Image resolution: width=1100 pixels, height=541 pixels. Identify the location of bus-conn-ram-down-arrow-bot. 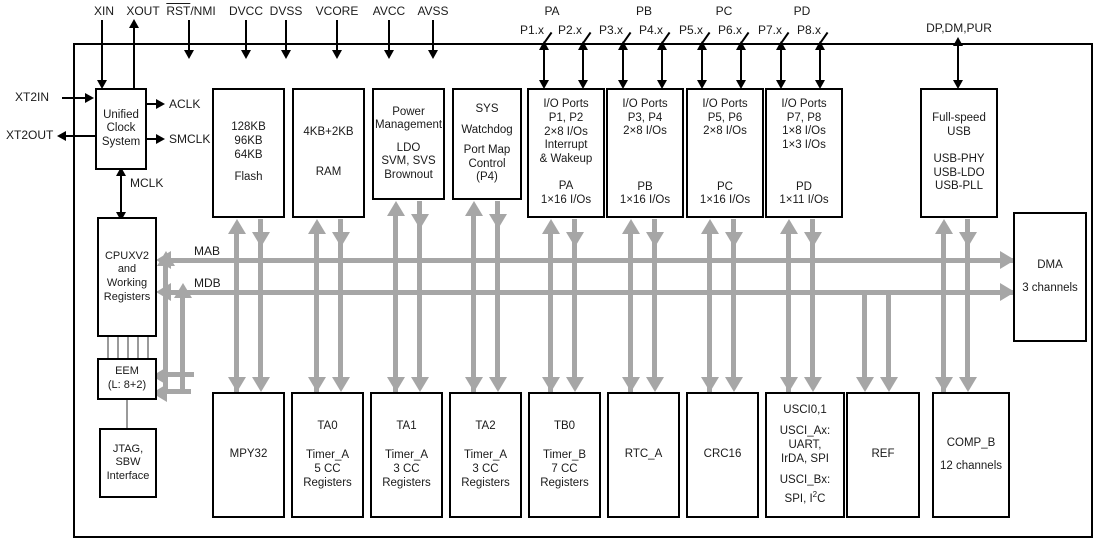
(341, 384).